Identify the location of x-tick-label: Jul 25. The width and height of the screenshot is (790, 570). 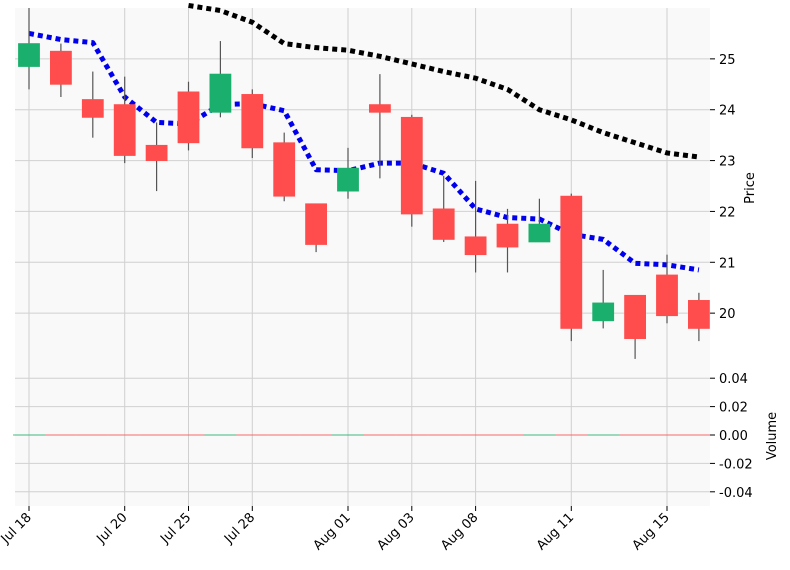
(175, 528).